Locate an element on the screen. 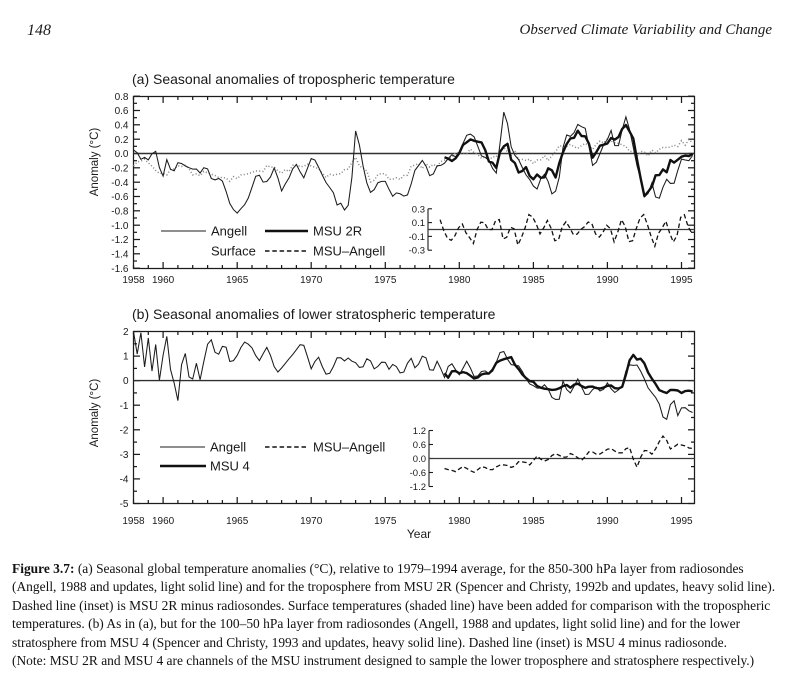 This screenshot has width=786, height=682. svg-text: 0.8 is located at coordinates (122, 97).